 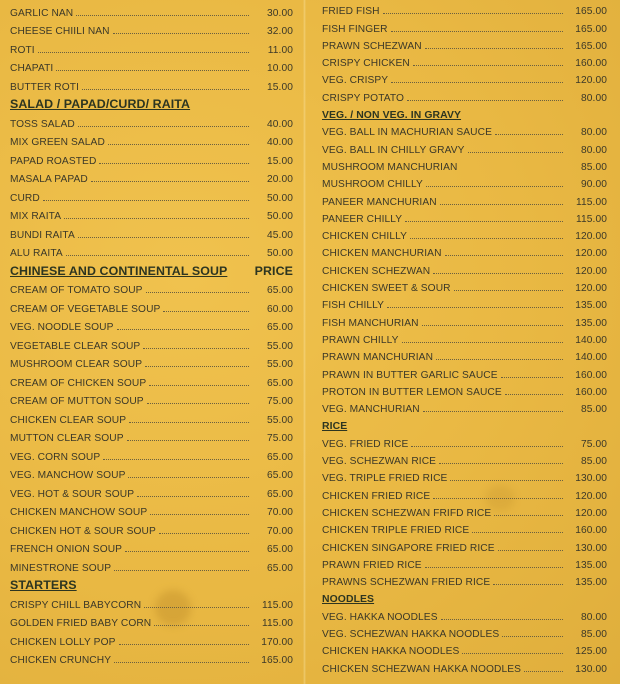 I want to click on item-name: MUSHROOM CHILLY, so click(x=372, y=185).